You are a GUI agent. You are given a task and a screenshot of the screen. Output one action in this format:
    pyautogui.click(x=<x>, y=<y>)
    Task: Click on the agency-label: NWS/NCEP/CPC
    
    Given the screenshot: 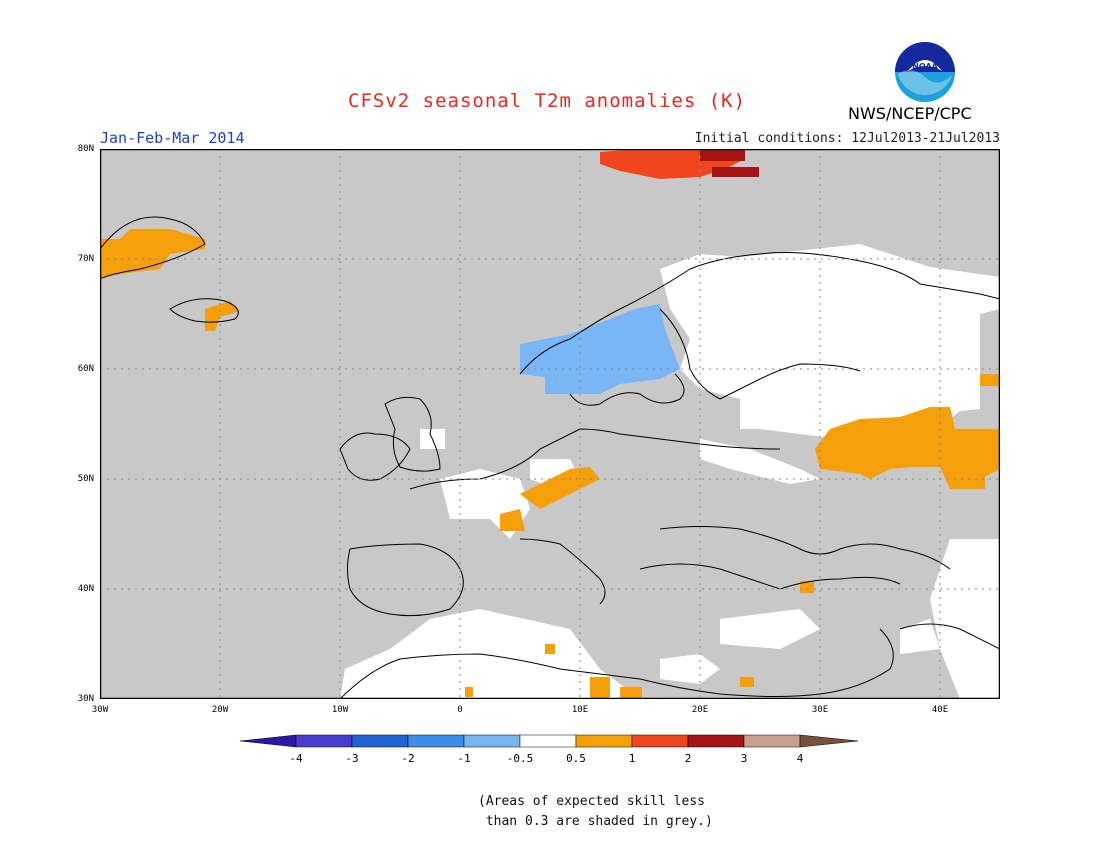 What is the action you would take?
    pyautogui.click(x=910, y=113)
    